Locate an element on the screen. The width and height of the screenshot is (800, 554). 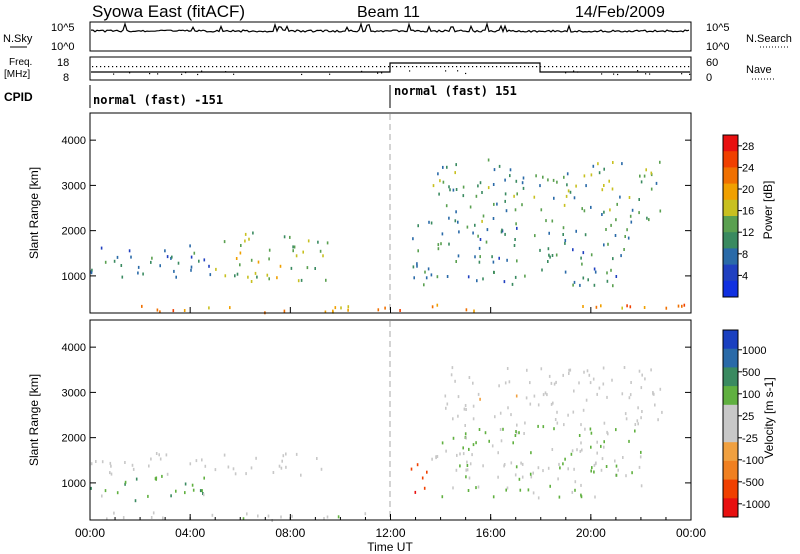
velocity-cbar-swatch is located at coordinates (730, 414).